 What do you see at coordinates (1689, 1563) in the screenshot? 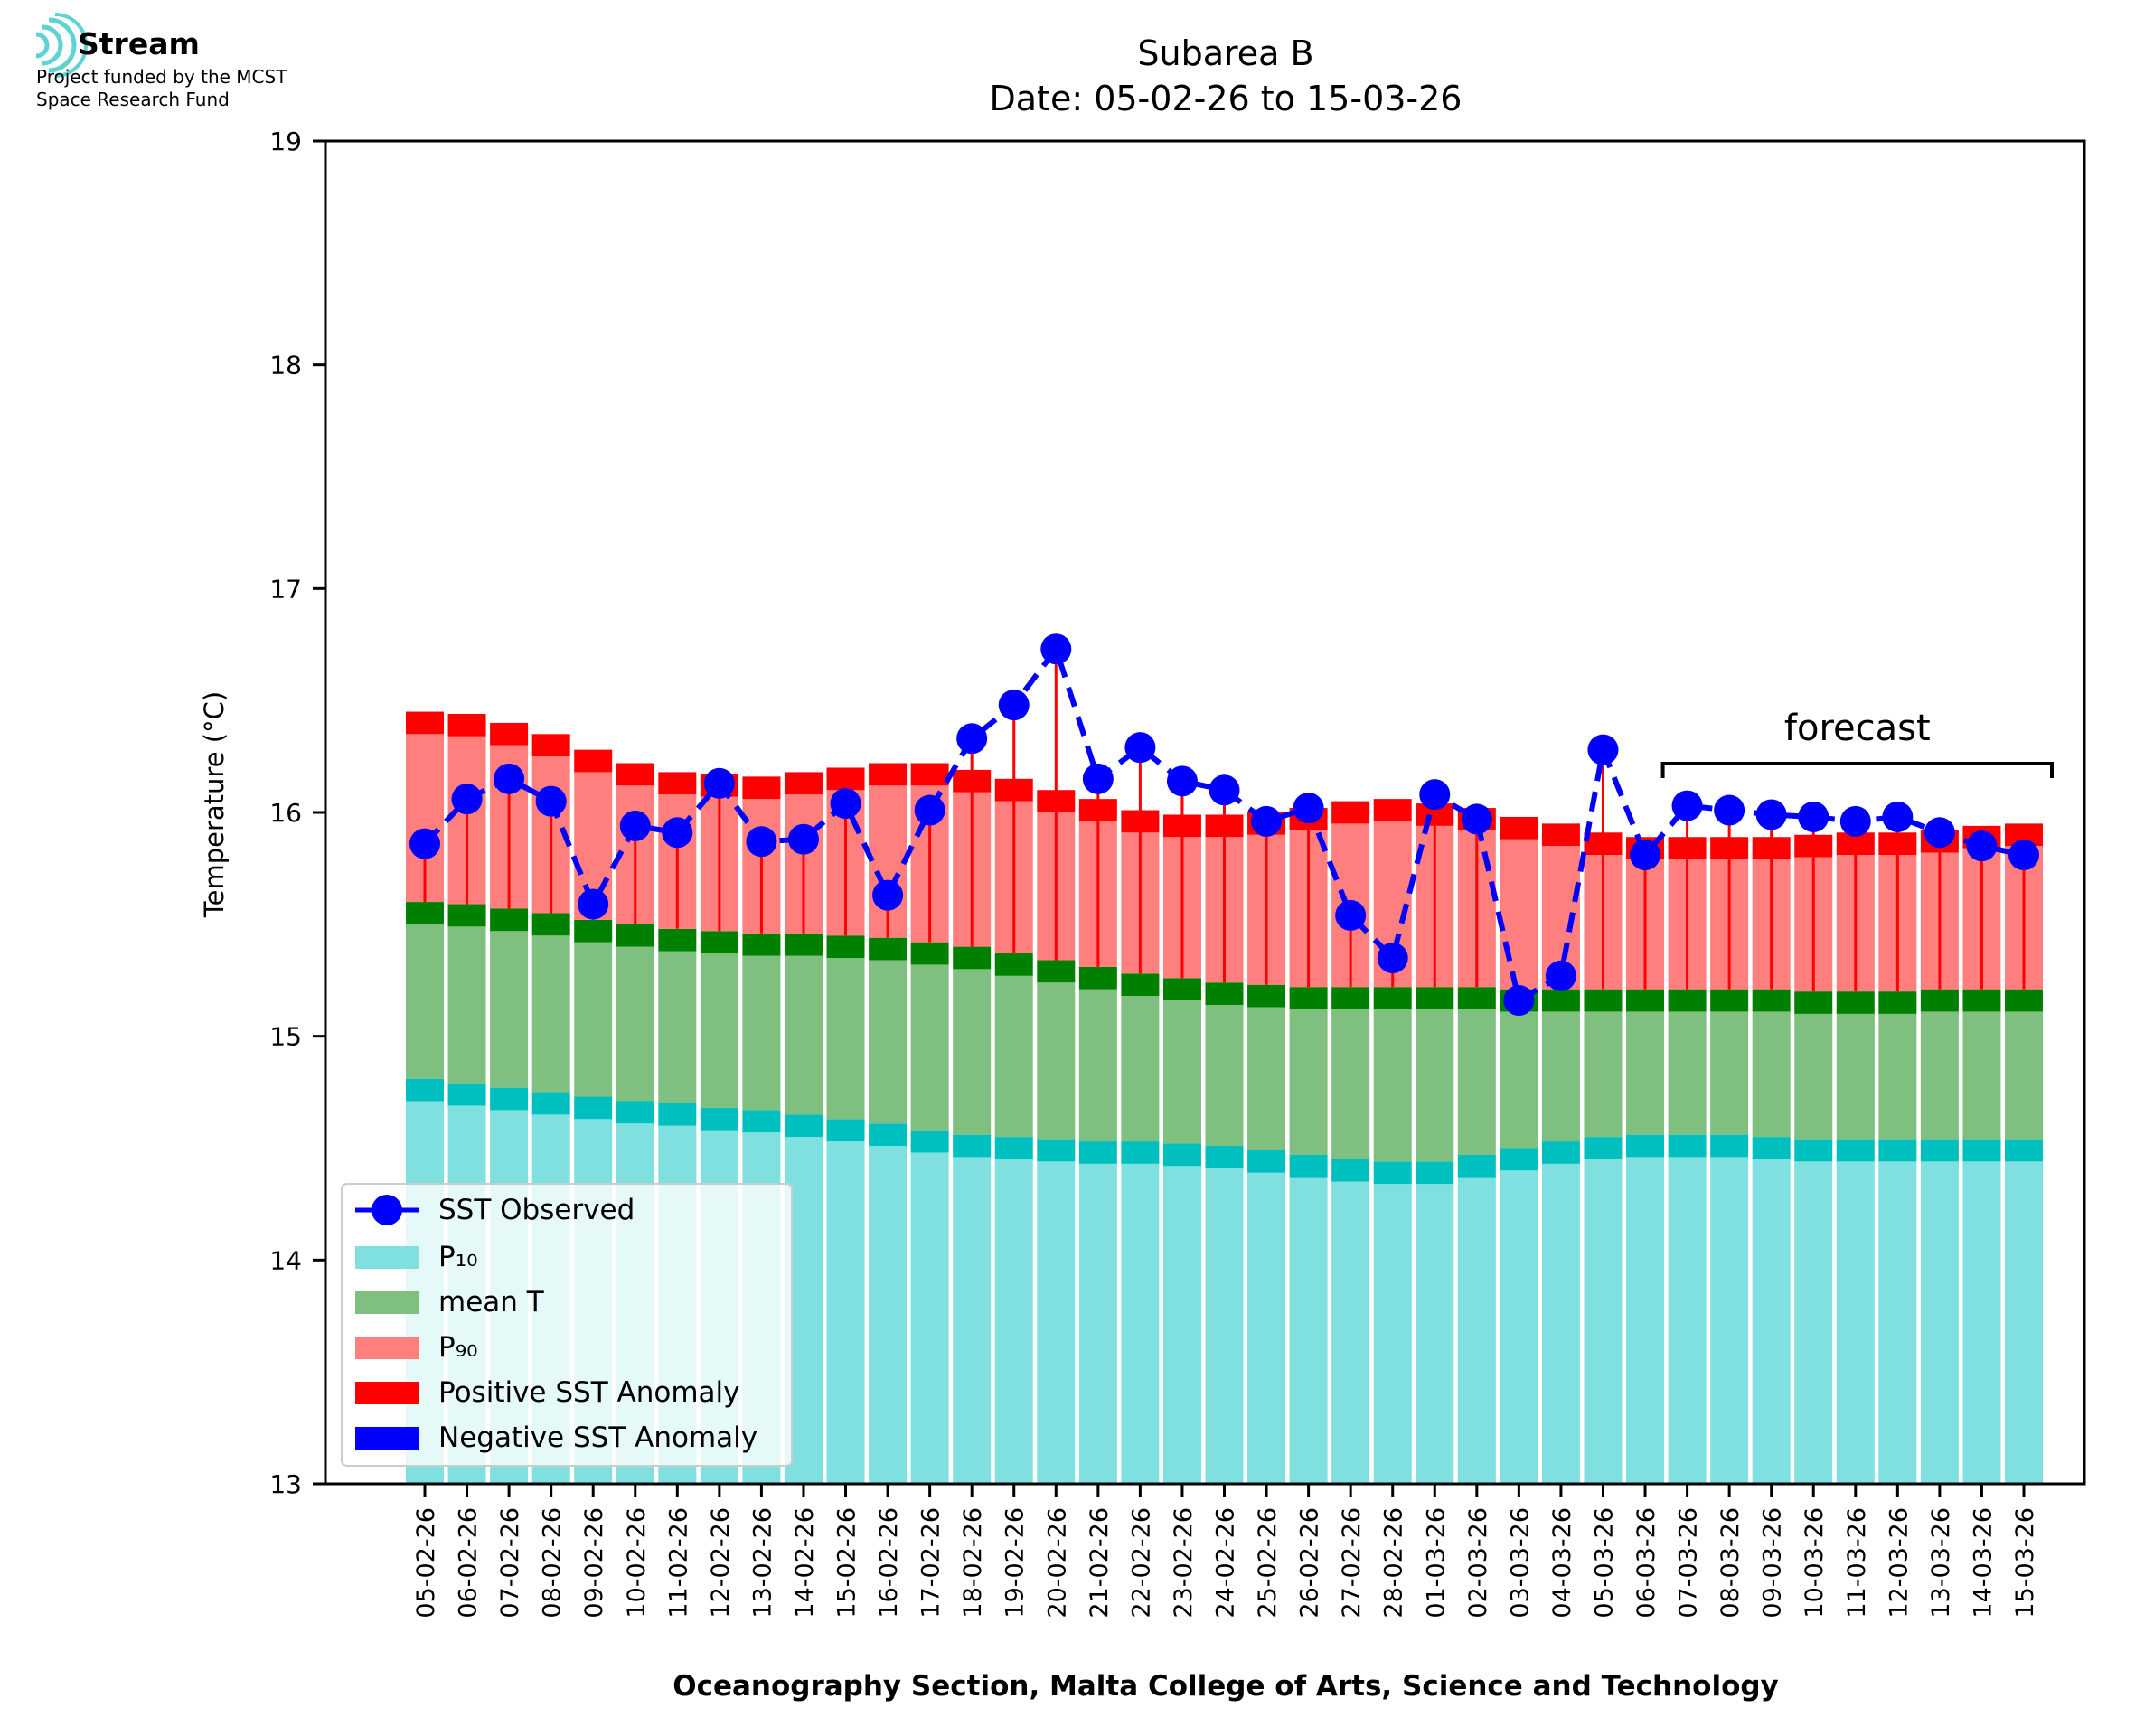
I see `x-tick-label-07-03-26: 07-03-26` at bounding box center [1689, 1563].